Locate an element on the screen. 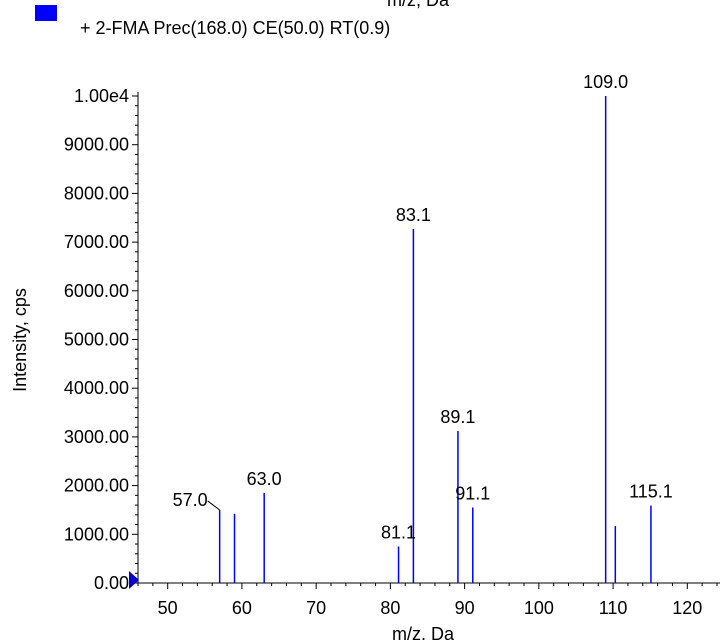  origin-marker-icon is located at coordinates (134, 580).